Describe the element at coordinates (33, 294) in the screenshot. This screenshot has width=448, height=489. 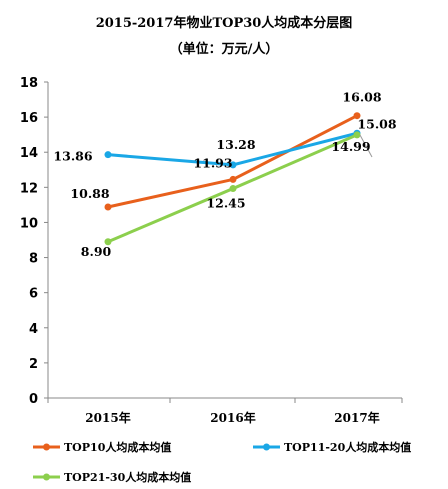
I see `y-tick-label: 6` at that location.